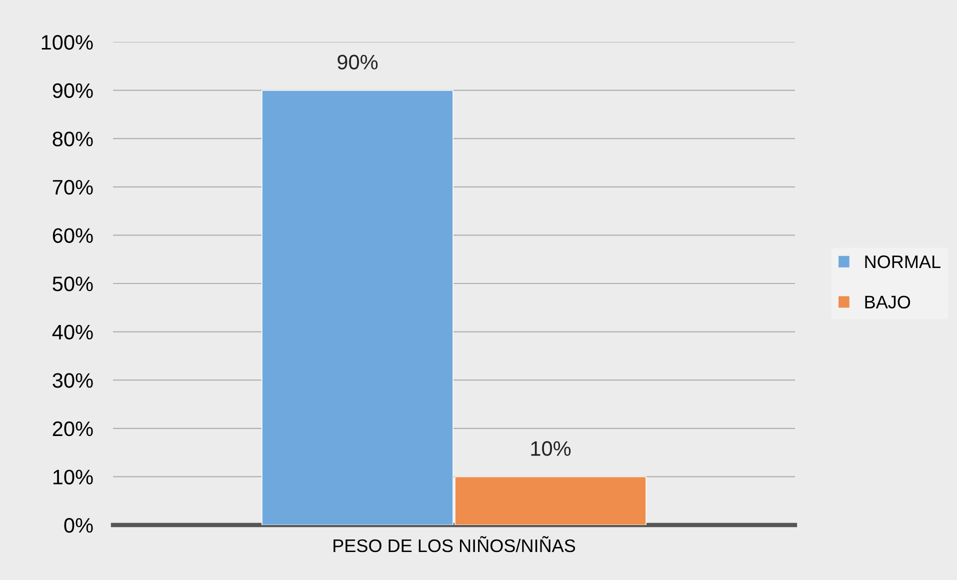 The height and width of the screenshot is (580, 957). Describe the element at coordinates (72, 139) in the screenshot. I see `y-tick-label: 80%` at that location.